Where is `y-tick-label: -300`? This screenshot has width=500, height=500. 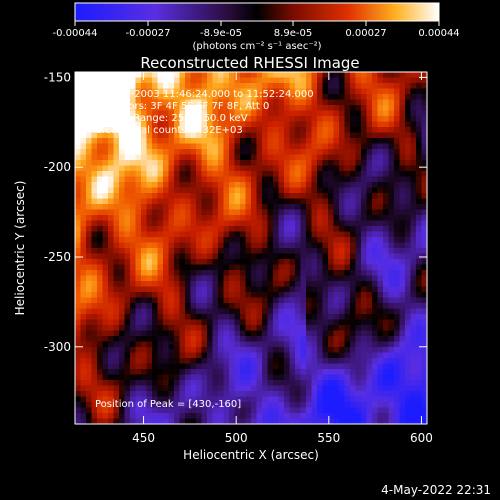 y-tick-label: -300 is located at coordinates (57, 347).